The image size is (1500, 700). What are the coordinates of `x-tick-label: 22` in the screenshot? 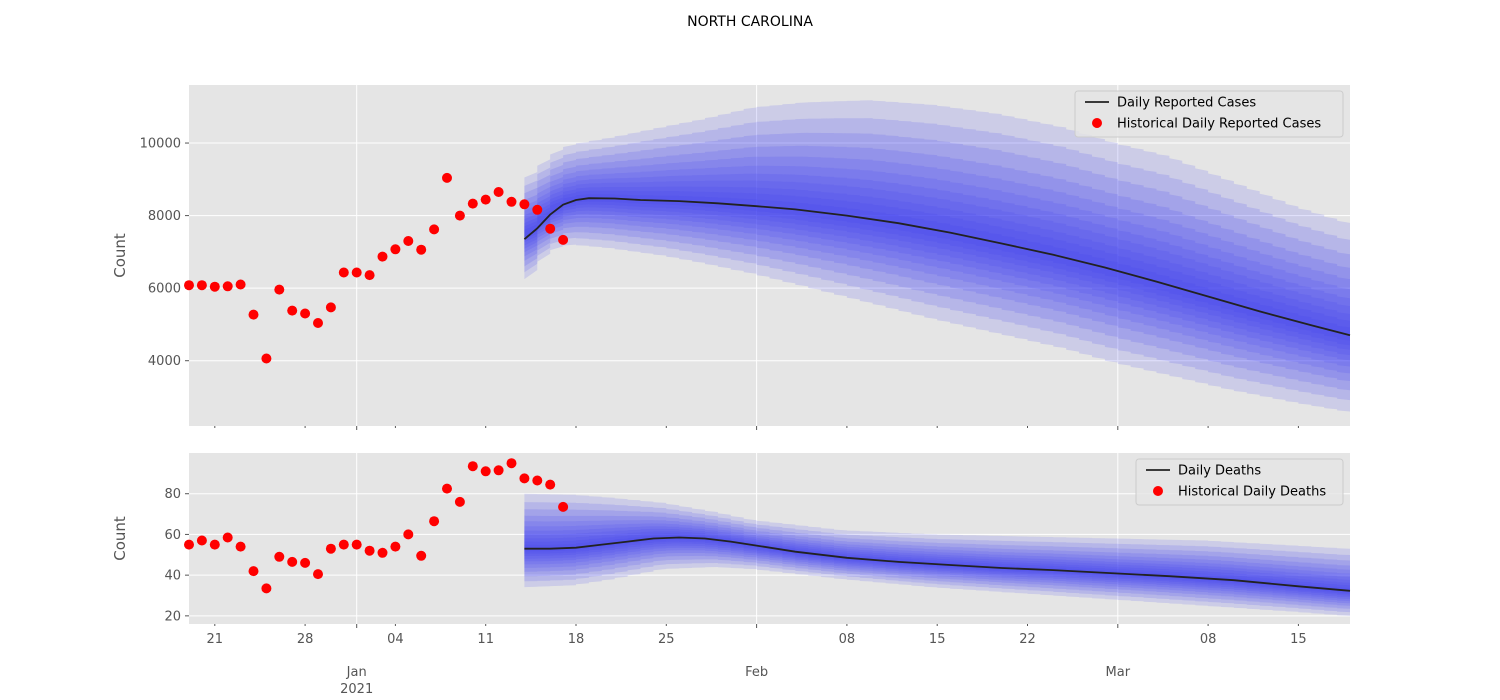 It's located at (1027, 639).